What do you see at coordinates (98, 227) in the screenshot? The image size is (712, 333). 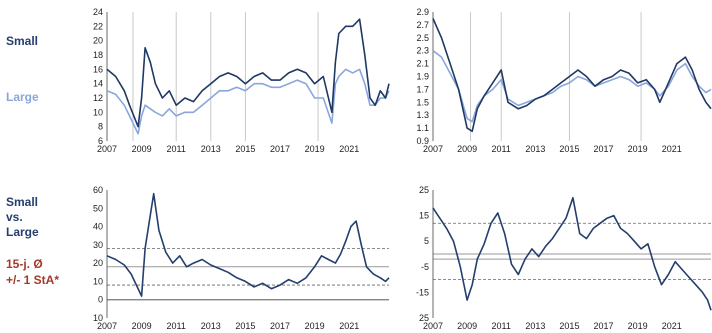 I see `y-tick-label: 40` at bounding box center [98, 227].